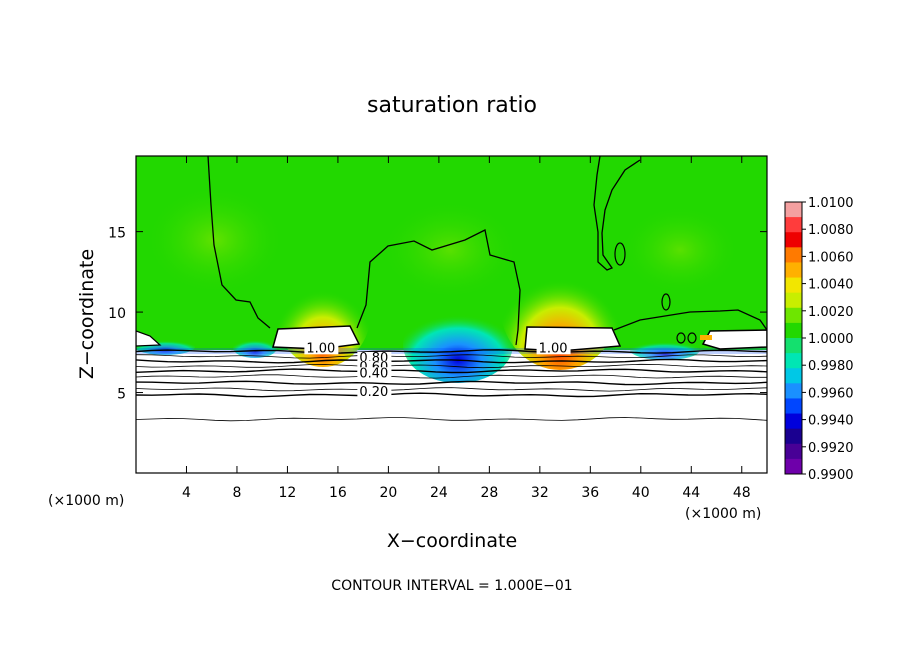 Image resolution: width=904 pixels, height=654 pixels. I want to click on x-tick-label: 44, so click(691, 493).